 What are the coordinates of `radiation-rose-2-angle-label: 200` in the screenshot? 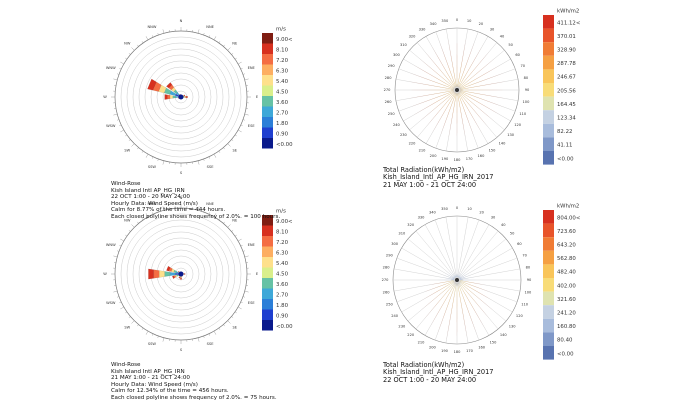 It's located at (433, 348).